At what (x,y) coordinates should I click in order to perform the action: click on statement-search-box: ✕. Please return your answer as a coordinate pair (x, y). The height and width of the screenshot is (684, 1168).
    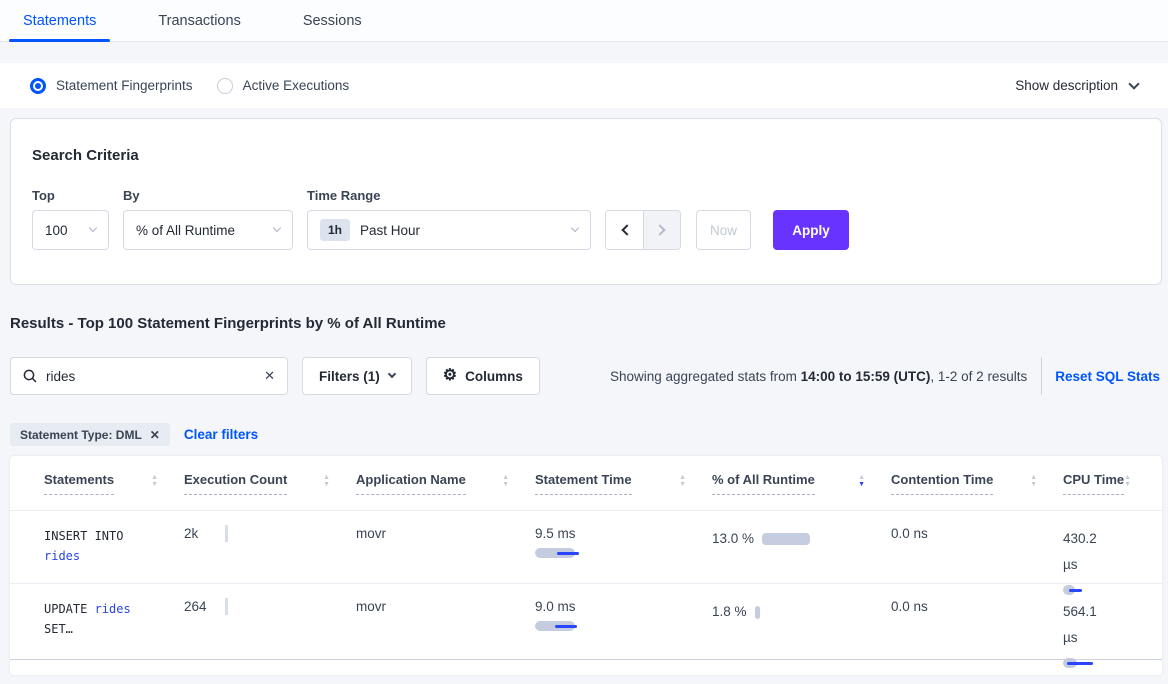
    Looking at the image, I should click on (149, 376).